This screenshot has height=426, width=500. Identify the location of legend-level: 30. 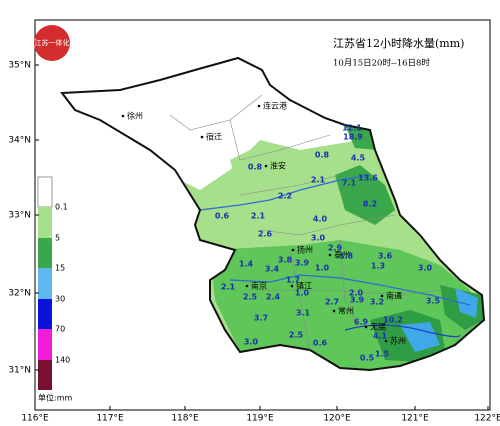
(60, 299).